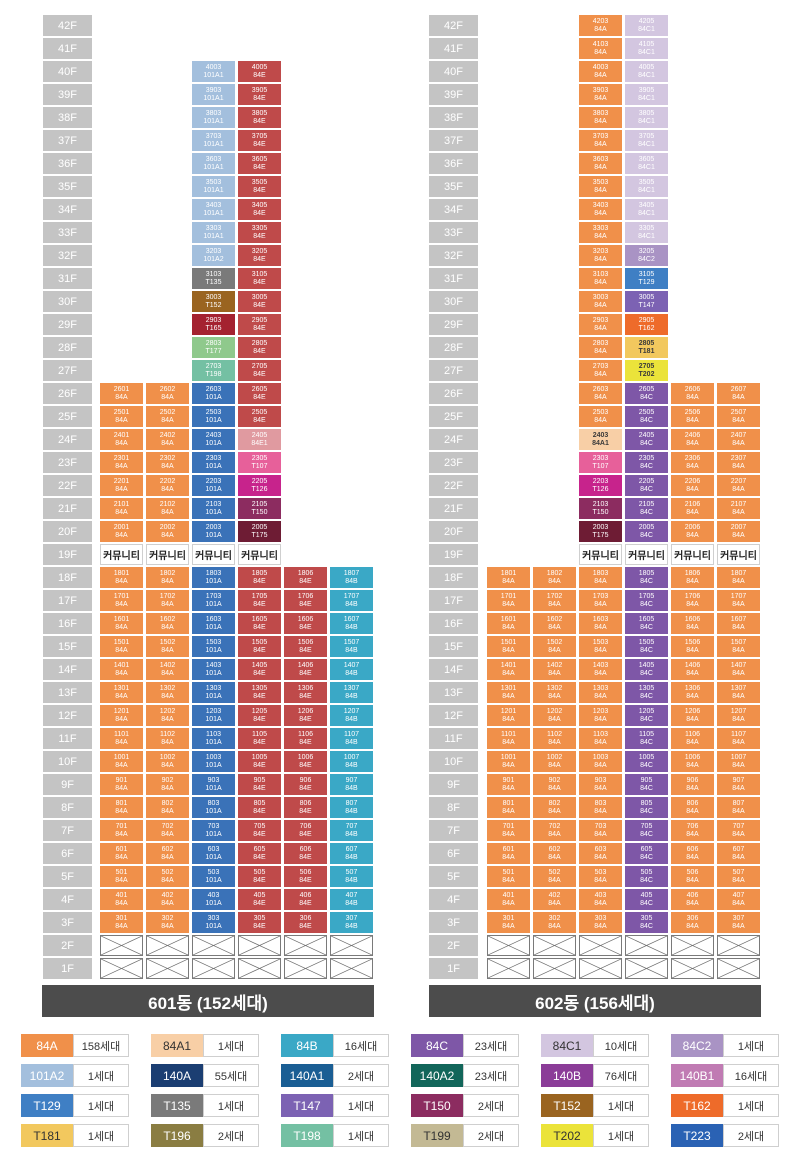  What do you see at coordinates (600, 715) in the screenshot?
I see `unit-1203: 1203 84A` at bounding box center [600, 715].